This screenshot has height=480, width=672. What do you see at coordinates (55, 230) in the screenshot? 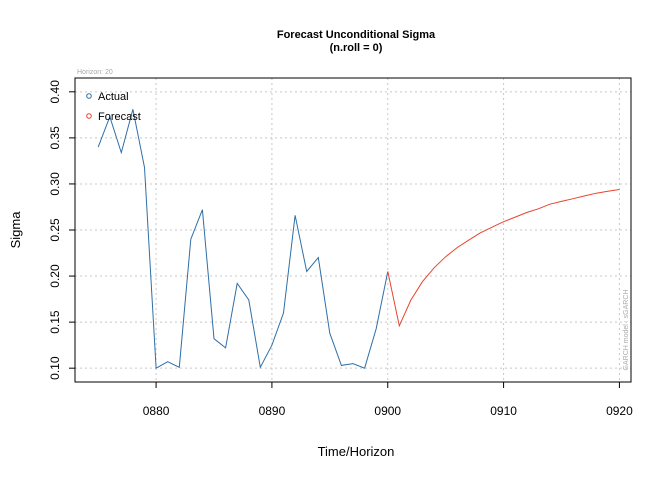
I see `y-tick-label: 0.25` at bounding box center [55, 230].